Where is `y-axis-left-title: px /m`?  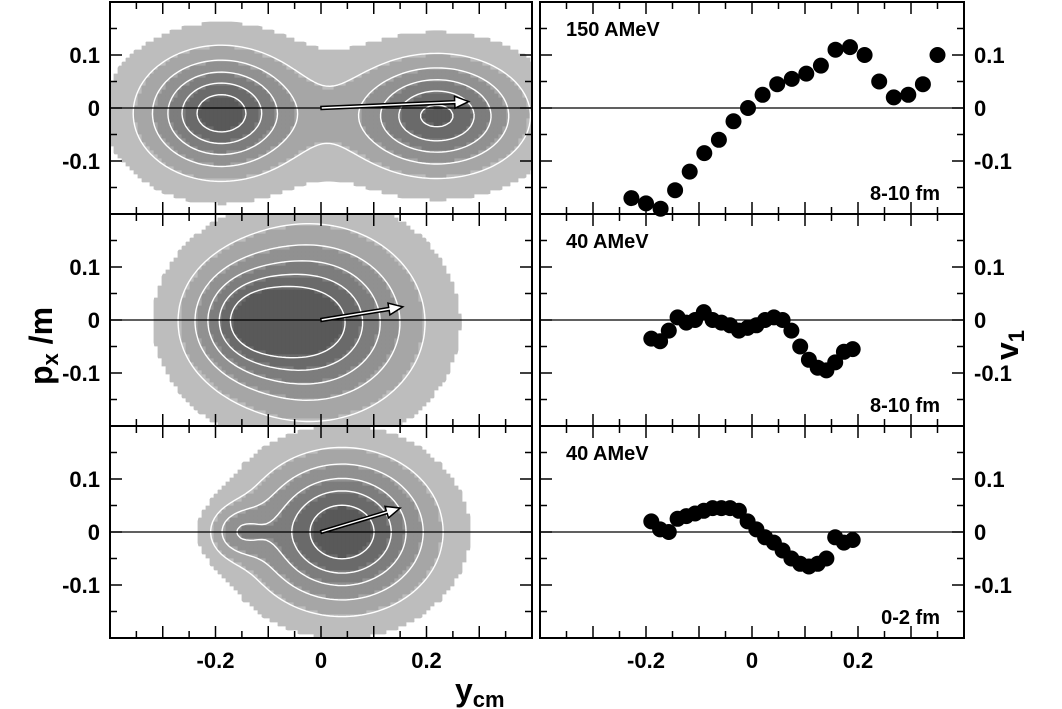
y-axis-left-title: px /m is located at coordinates (43, 346).